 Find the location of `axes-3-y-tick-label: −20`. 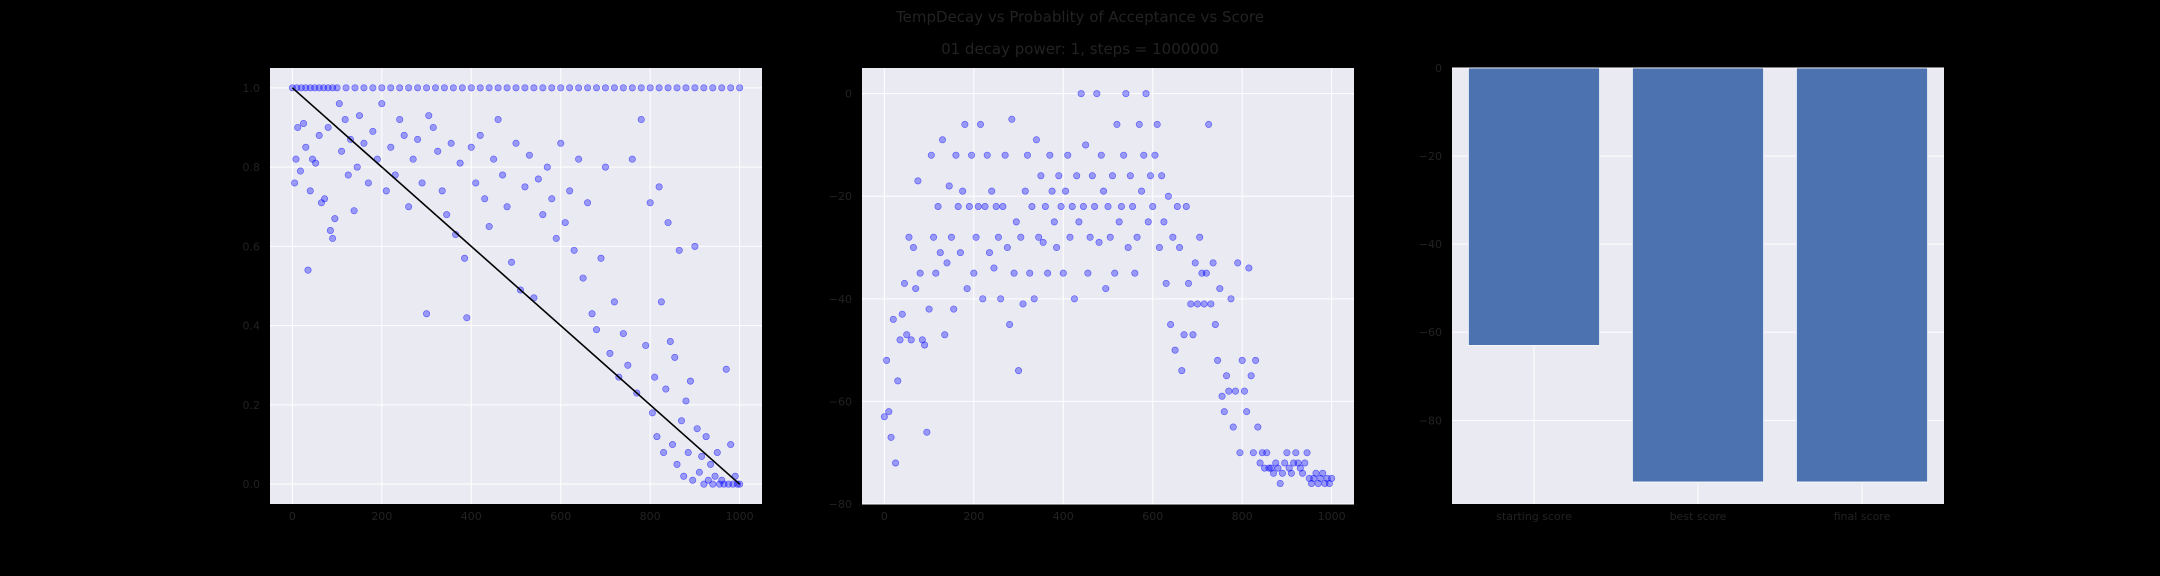

axes-3-y-tick-label: −20 is located at coordinates (1430, 156).